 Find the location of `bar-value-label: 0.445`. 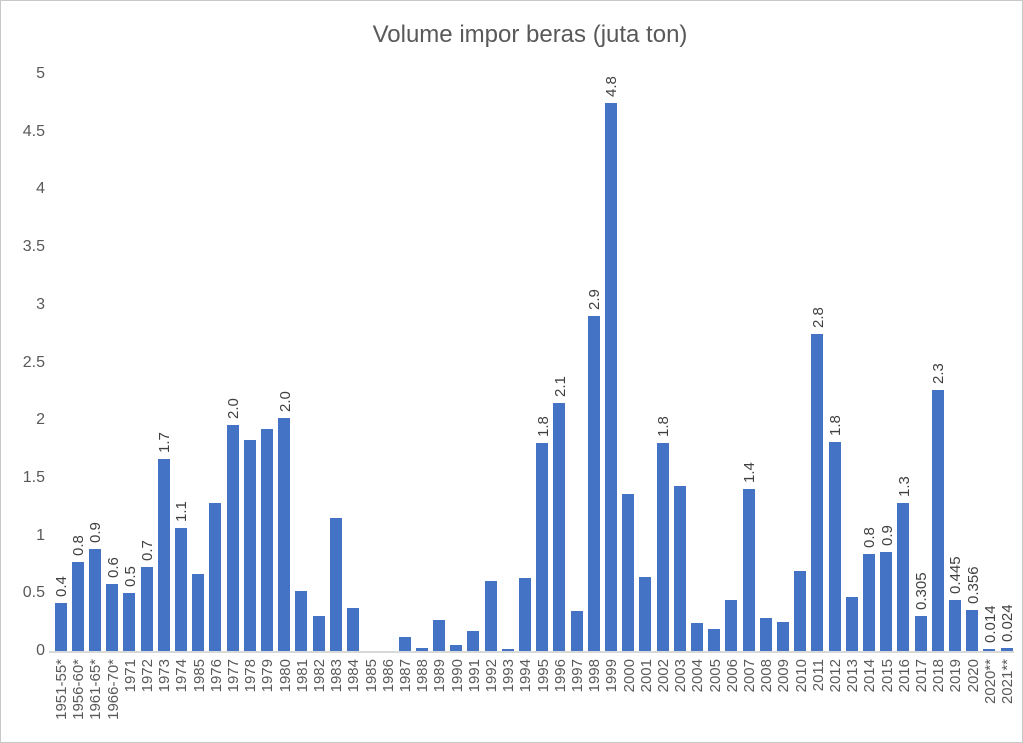

bar-value-label: 0.445 is located at coordinates (956, 575).